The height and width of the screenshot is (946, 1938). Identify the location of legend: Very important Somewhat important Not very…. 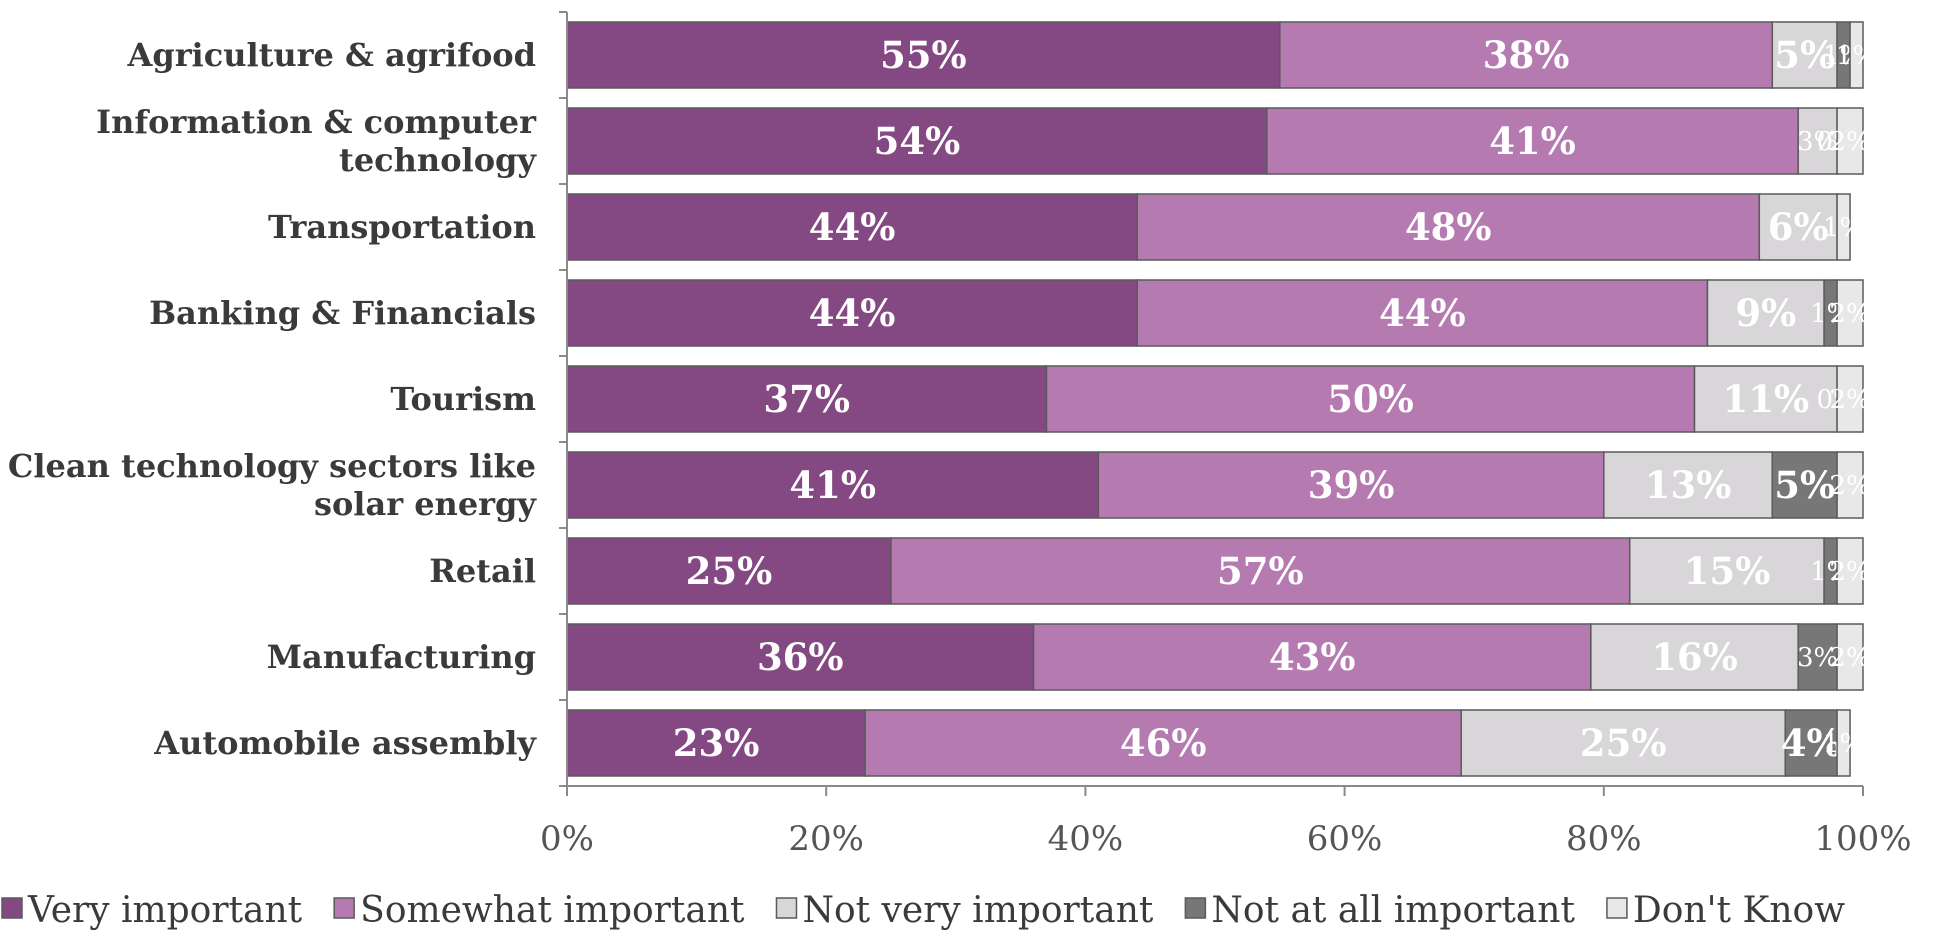
(923, 910).